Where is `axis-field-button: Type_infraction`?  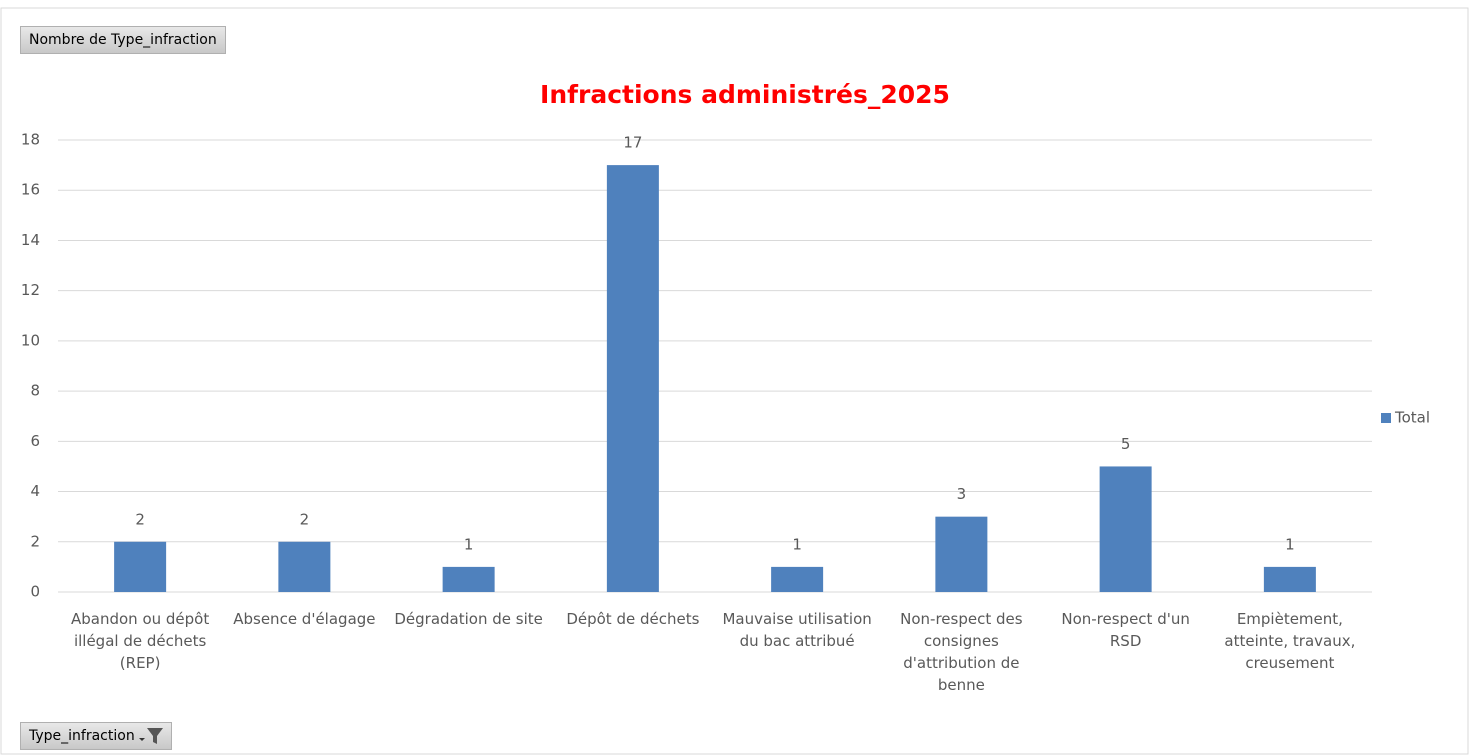
axis-field-button: Type_infraction is located at coordinates (96, 736).